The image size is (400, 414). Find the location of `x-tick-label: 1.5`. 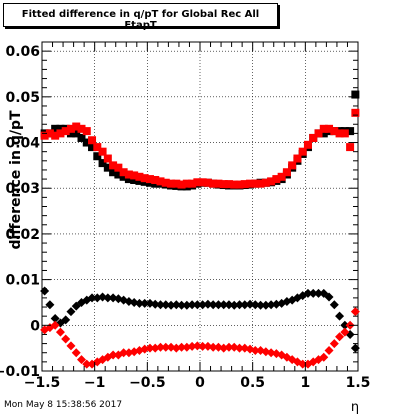

x-tick-label: 1.5 is located at coordinates (358, 383).